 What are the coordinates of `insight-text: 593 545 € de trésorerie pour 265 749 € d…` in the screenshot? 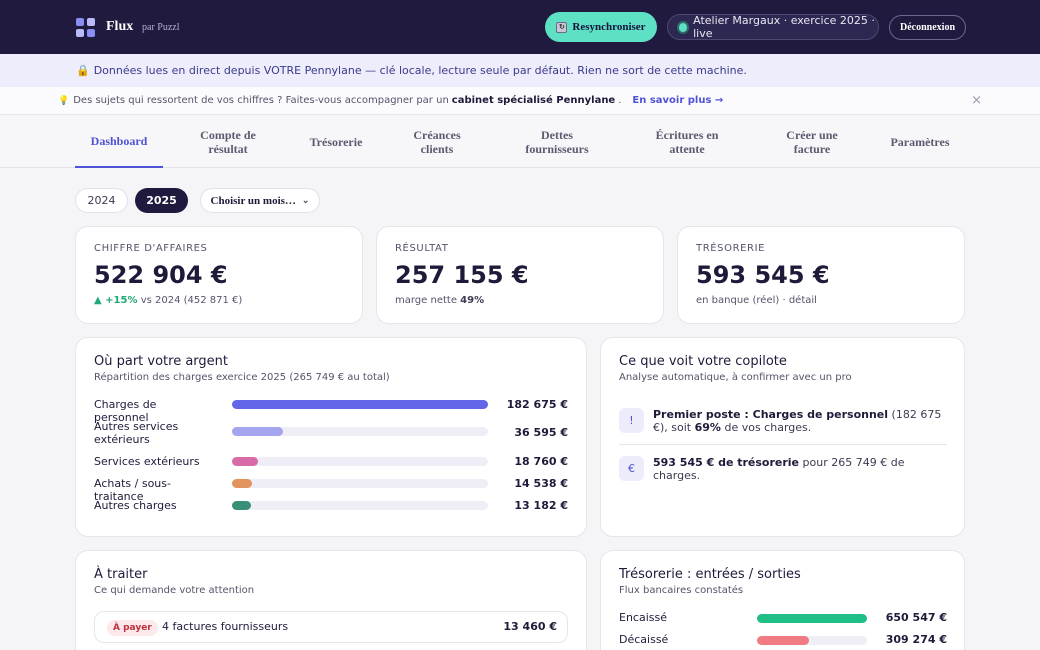 It's located at (800, 469).